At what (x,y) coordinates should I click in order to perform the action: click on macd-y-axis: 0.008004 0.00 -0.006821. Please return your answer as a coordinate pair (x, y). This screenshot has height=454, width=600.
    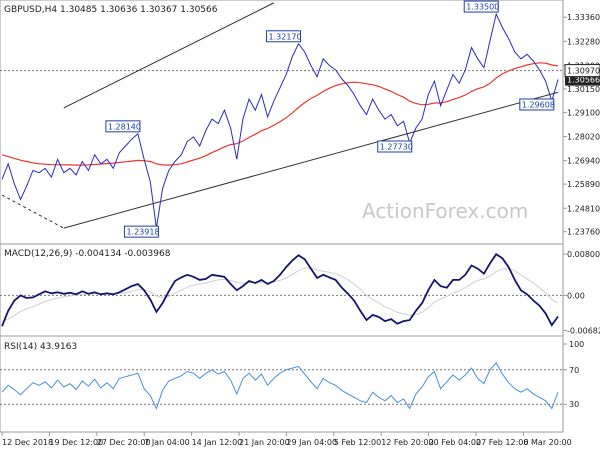
    Looking at the image, I should click on (581, 293).